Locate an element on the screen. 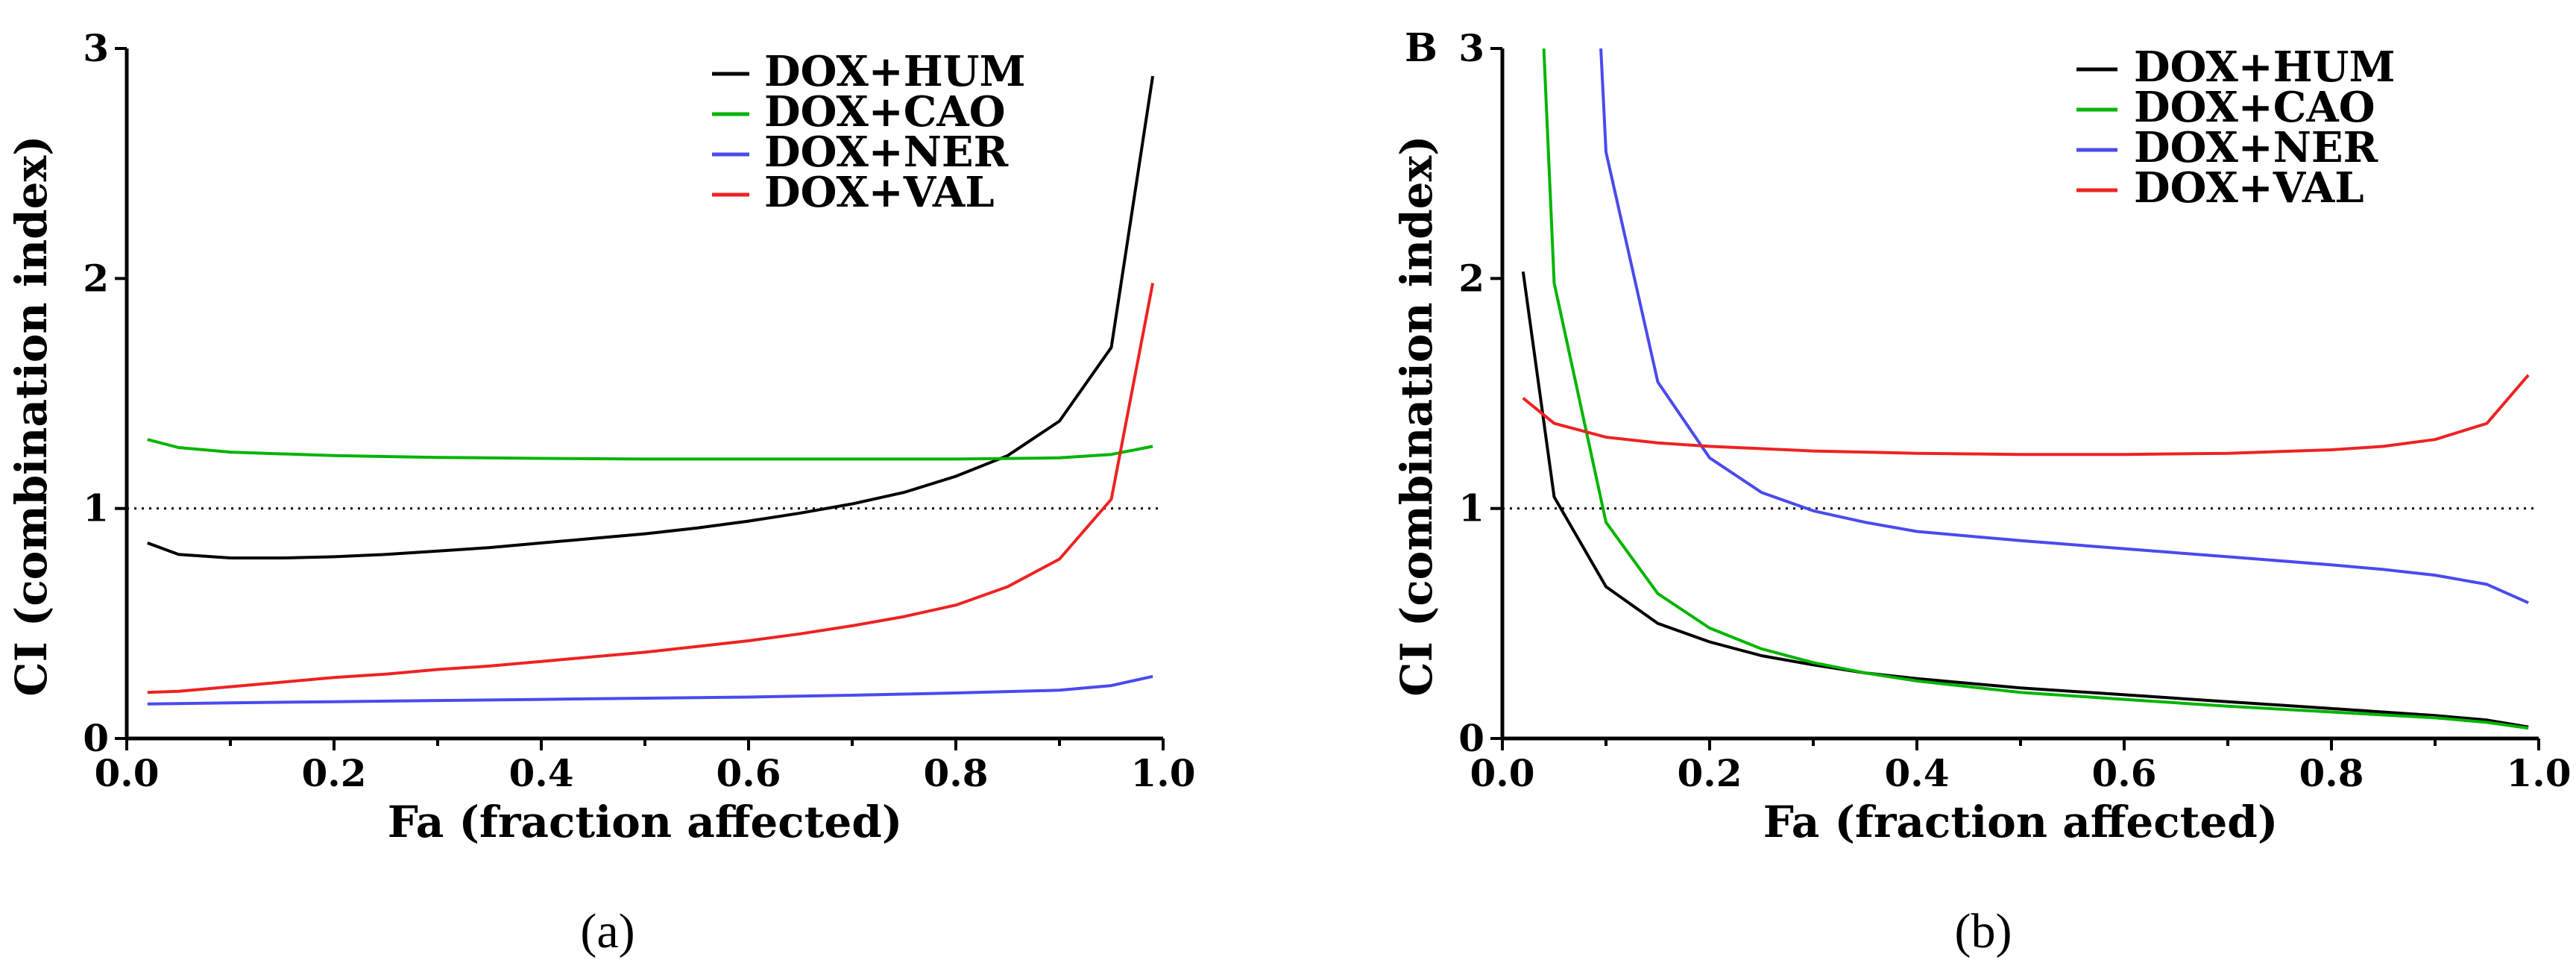  legend-label-dox-cao-a: DOX+CAO is located at coordinates (885, 112).